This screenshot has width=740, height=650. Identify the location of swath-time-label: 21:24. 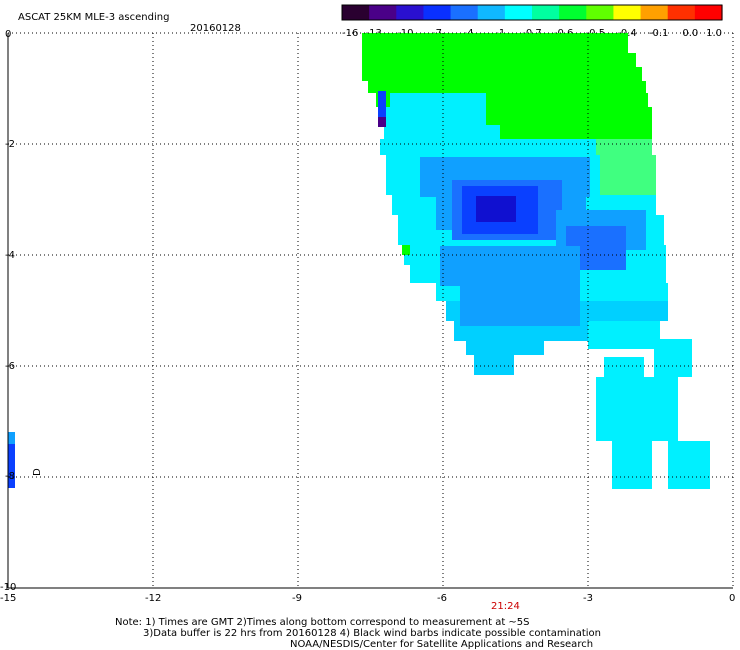
(505, 606).